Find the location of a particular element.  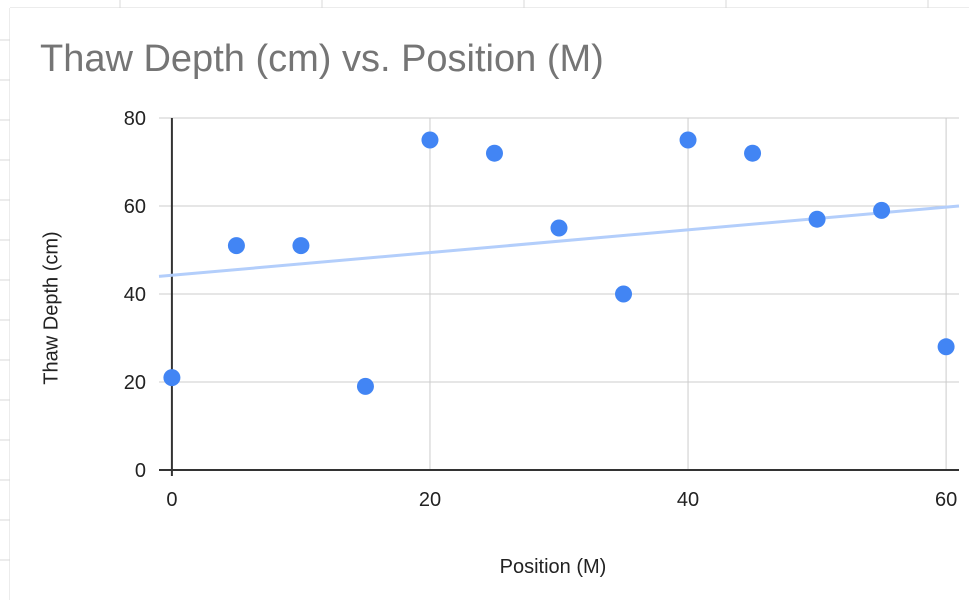

chart-title: Thaw Depth (cm) vs. Position (M) is located at coordinates (322, 59).